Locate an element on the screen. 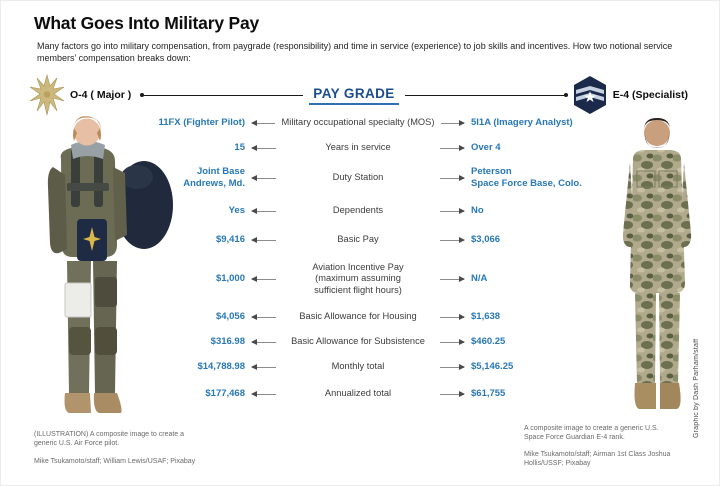 This screenshot has width=720, height=486. header-line-left is located at coordinates (222, 95).